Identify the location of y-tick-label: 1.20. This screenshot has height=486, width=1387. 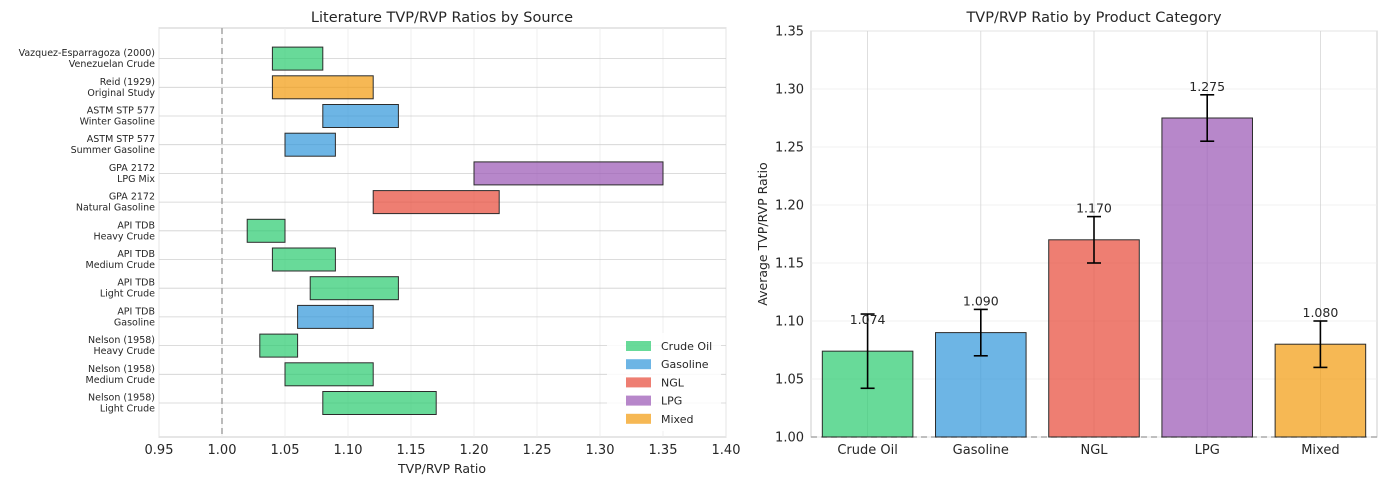
(789, 206).